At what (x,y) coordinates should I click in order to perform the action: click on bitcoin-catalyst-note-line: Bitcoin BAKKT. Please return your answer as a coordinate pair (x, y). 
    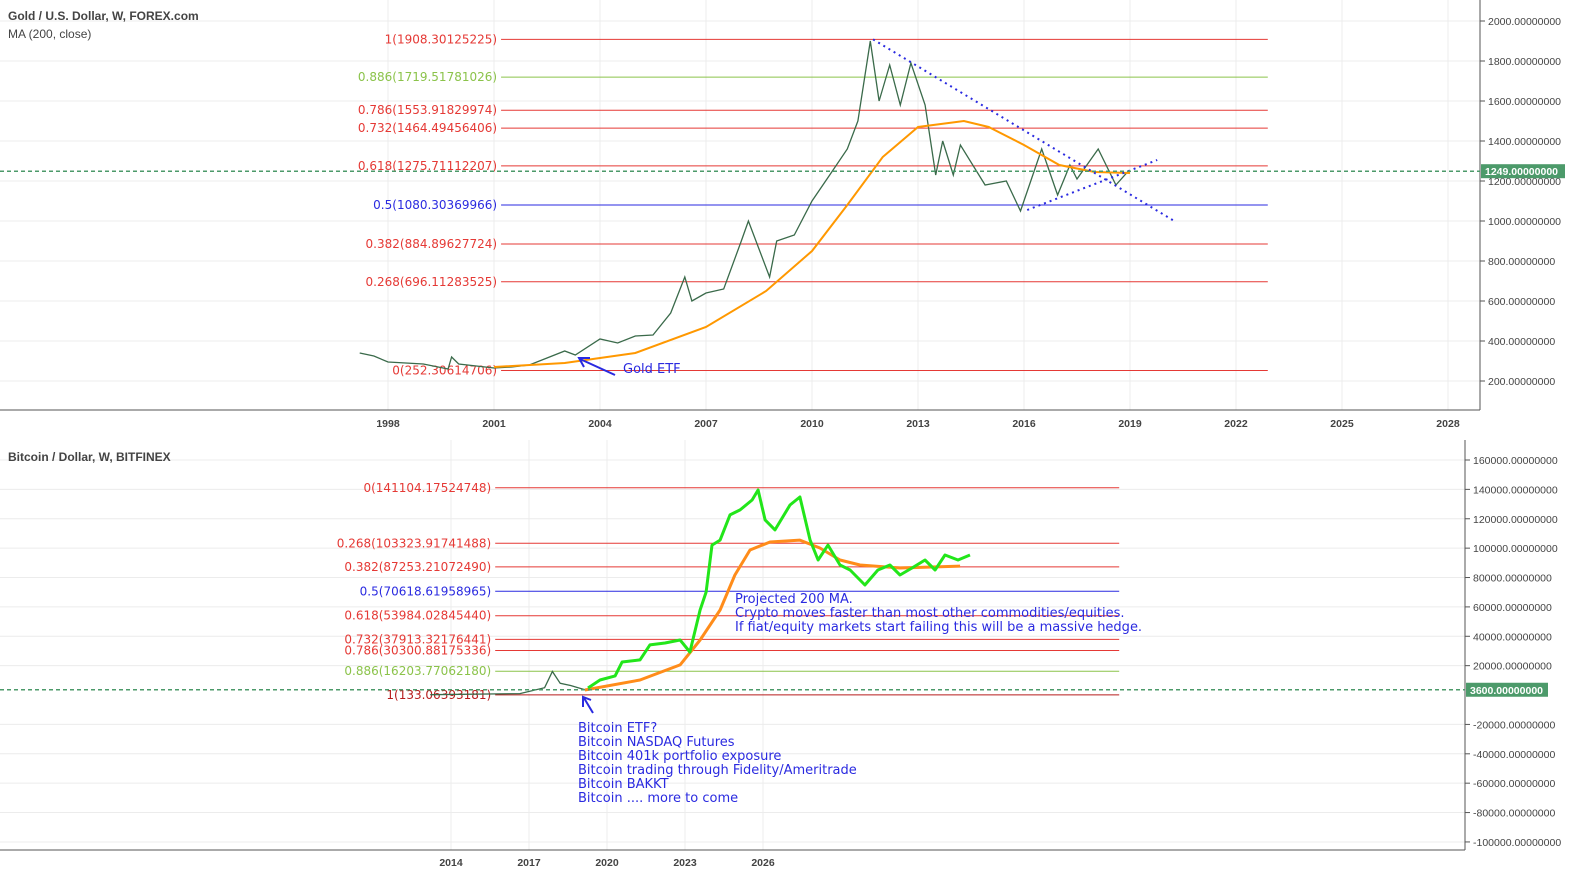
    Looking at the image, I should click on (623, 784).